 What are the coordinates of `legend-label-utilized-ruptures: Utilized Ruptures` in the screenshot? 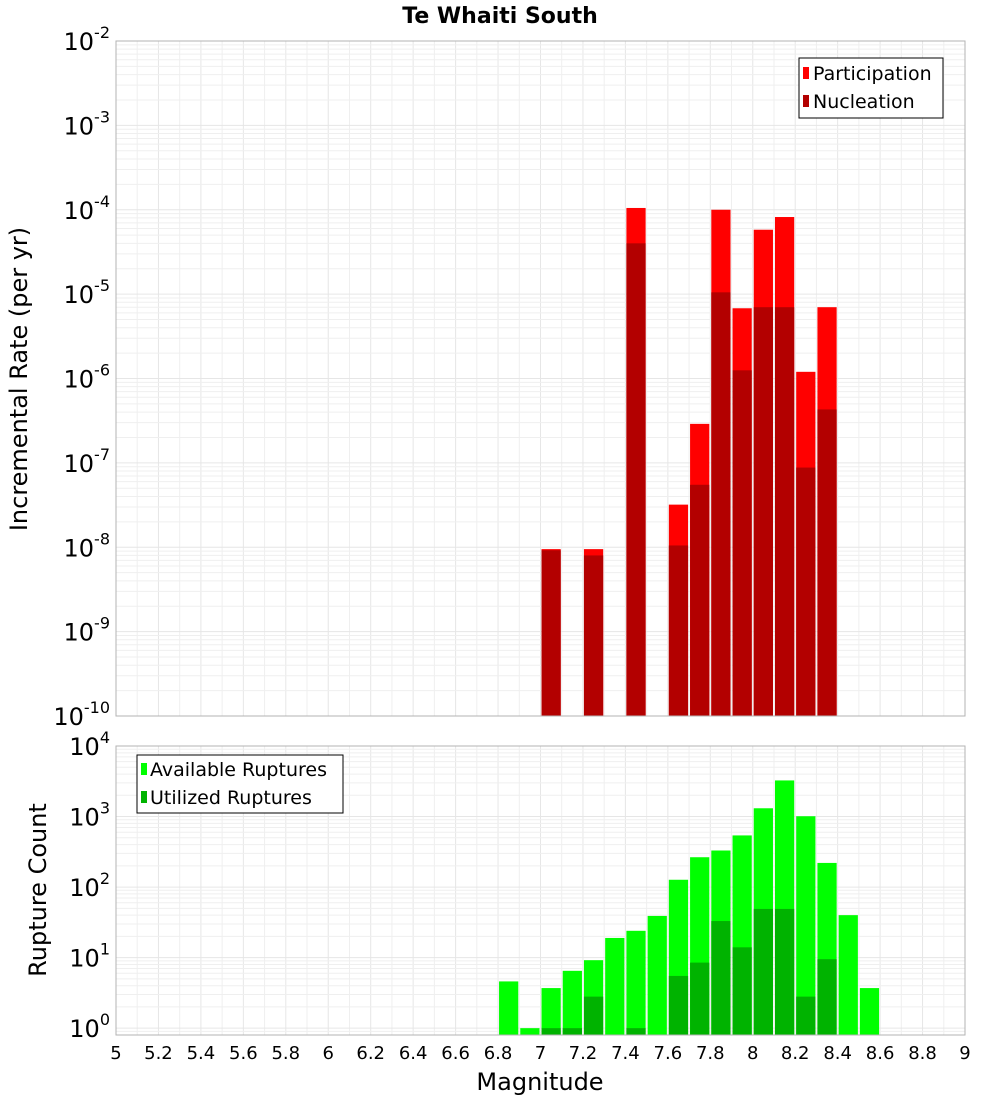 It's located at (231, 798).